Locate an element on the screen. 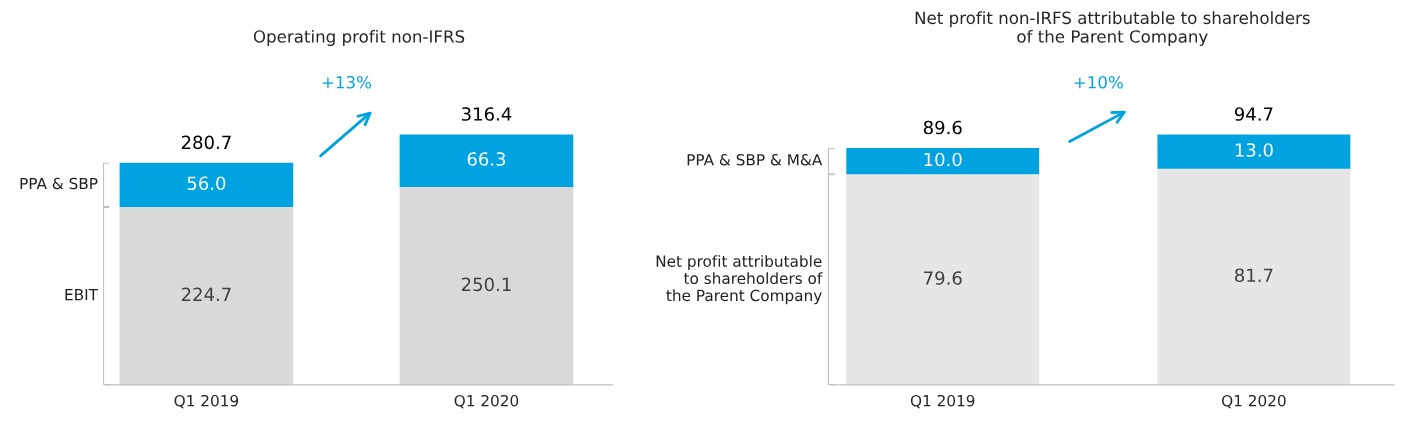 The image size is (1408, 423). data-label: 79.6 is located at coordinates (943, 278).